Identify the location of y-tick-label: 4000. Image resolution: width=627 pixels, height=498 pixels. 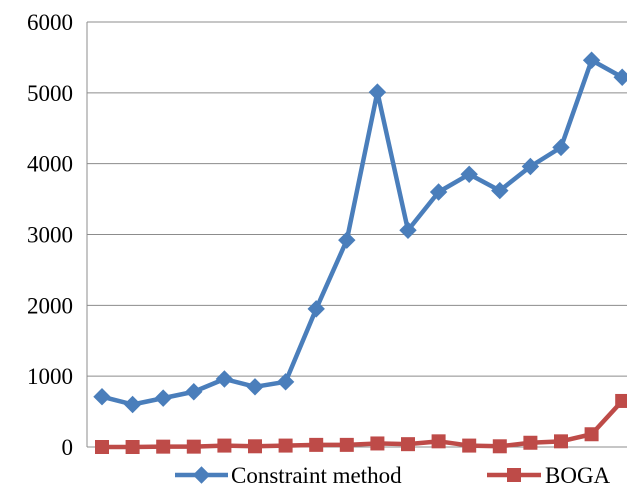
(50, 164).